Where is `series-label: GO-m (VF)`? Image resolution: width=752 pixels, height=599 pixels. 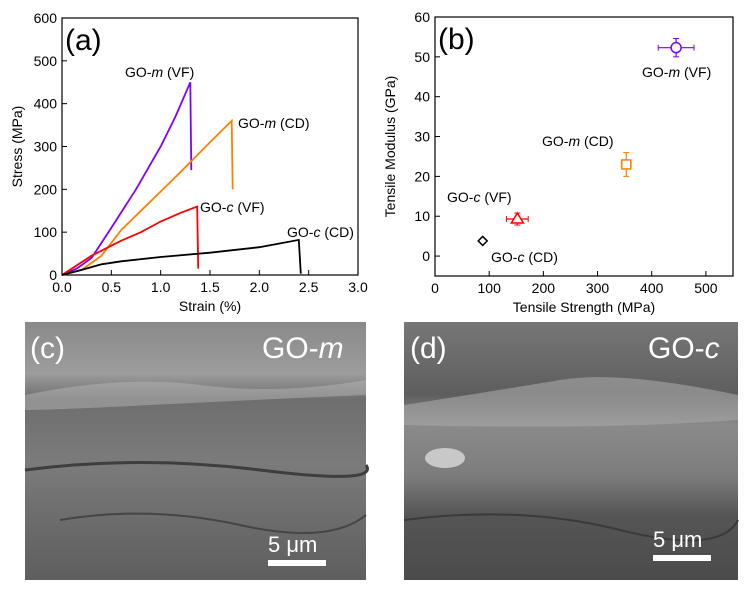 series-label: GO-m (VF) is located at coordinates (159, 72).